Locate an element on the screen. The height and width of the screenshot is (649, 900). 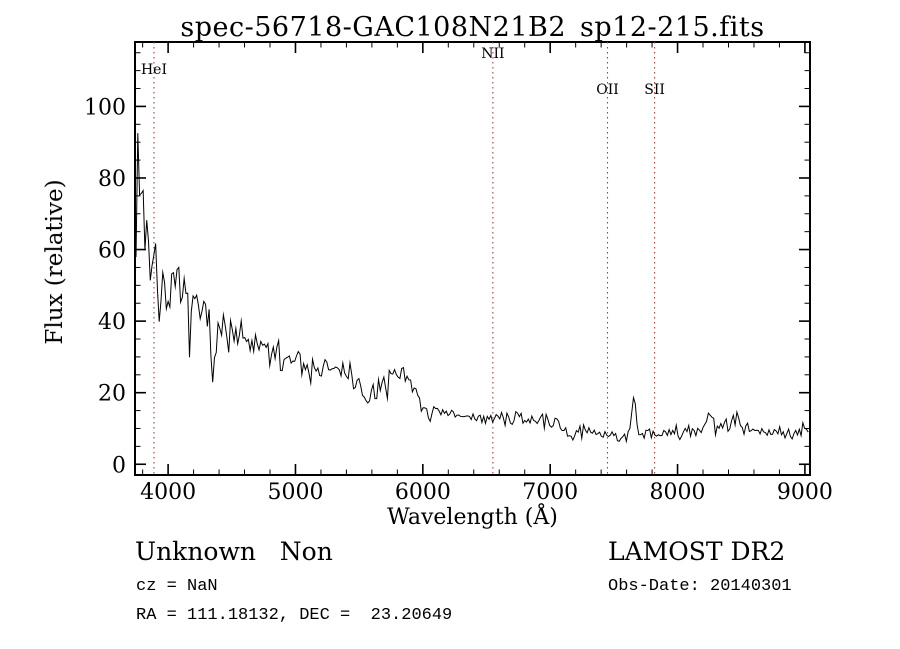
cz-value: cz = NaN is located at coordinates (177, 586).